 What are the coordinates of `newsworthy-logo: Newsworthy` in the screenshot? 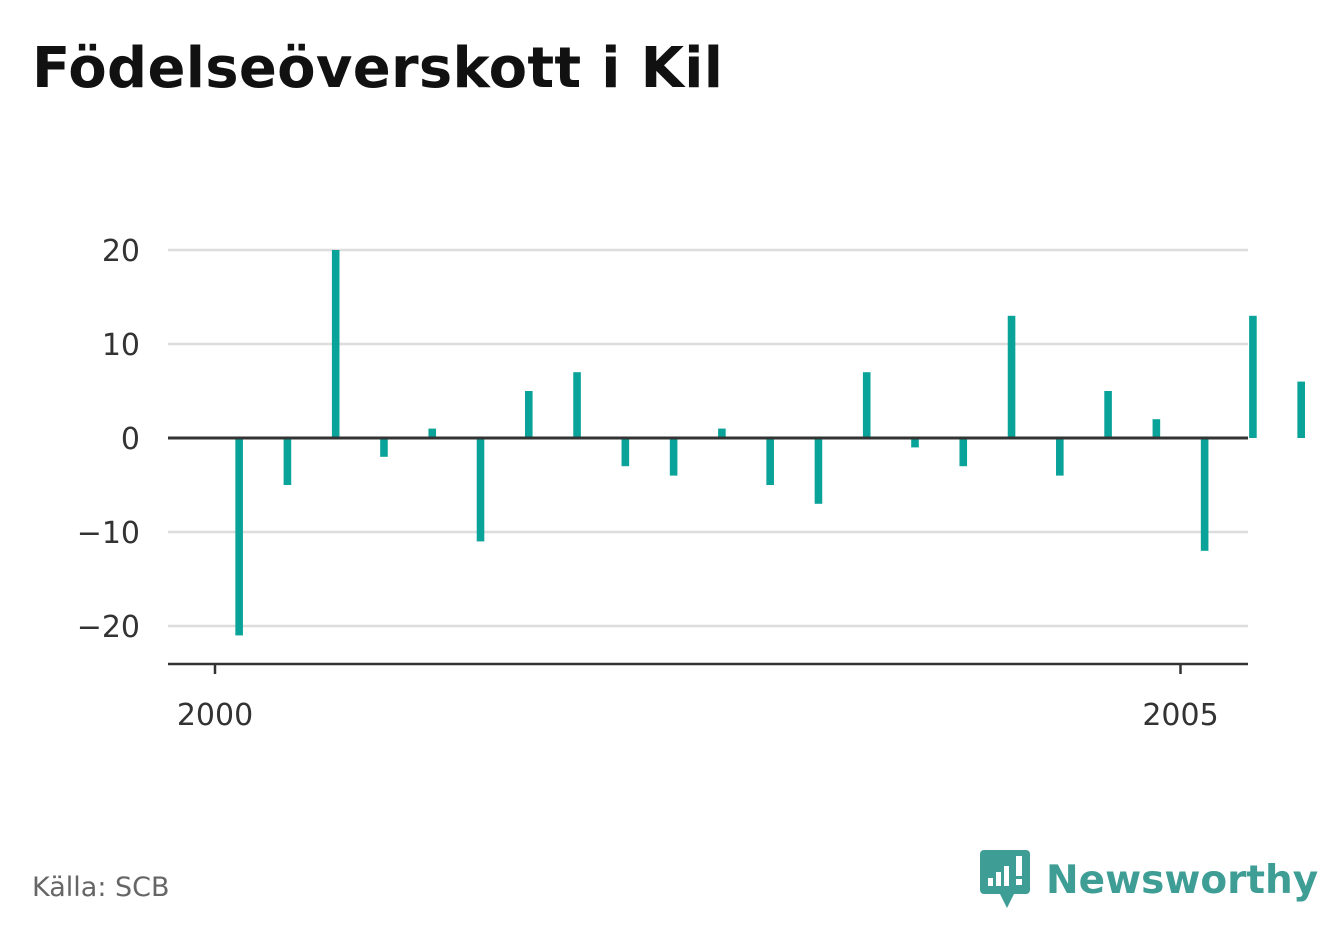 It's located at (1149, 880).